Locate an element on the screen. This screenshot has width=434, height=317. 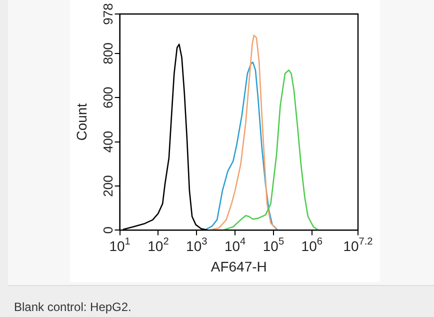
y-axis-title: Count is located at coordinates (81, 122).